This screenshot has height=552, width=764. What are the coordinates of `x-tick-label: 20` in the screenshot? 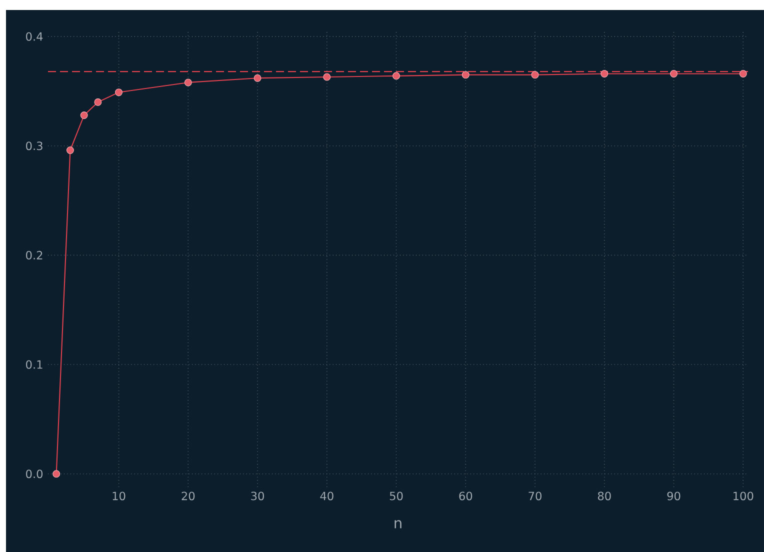 It's located at (188, 496).